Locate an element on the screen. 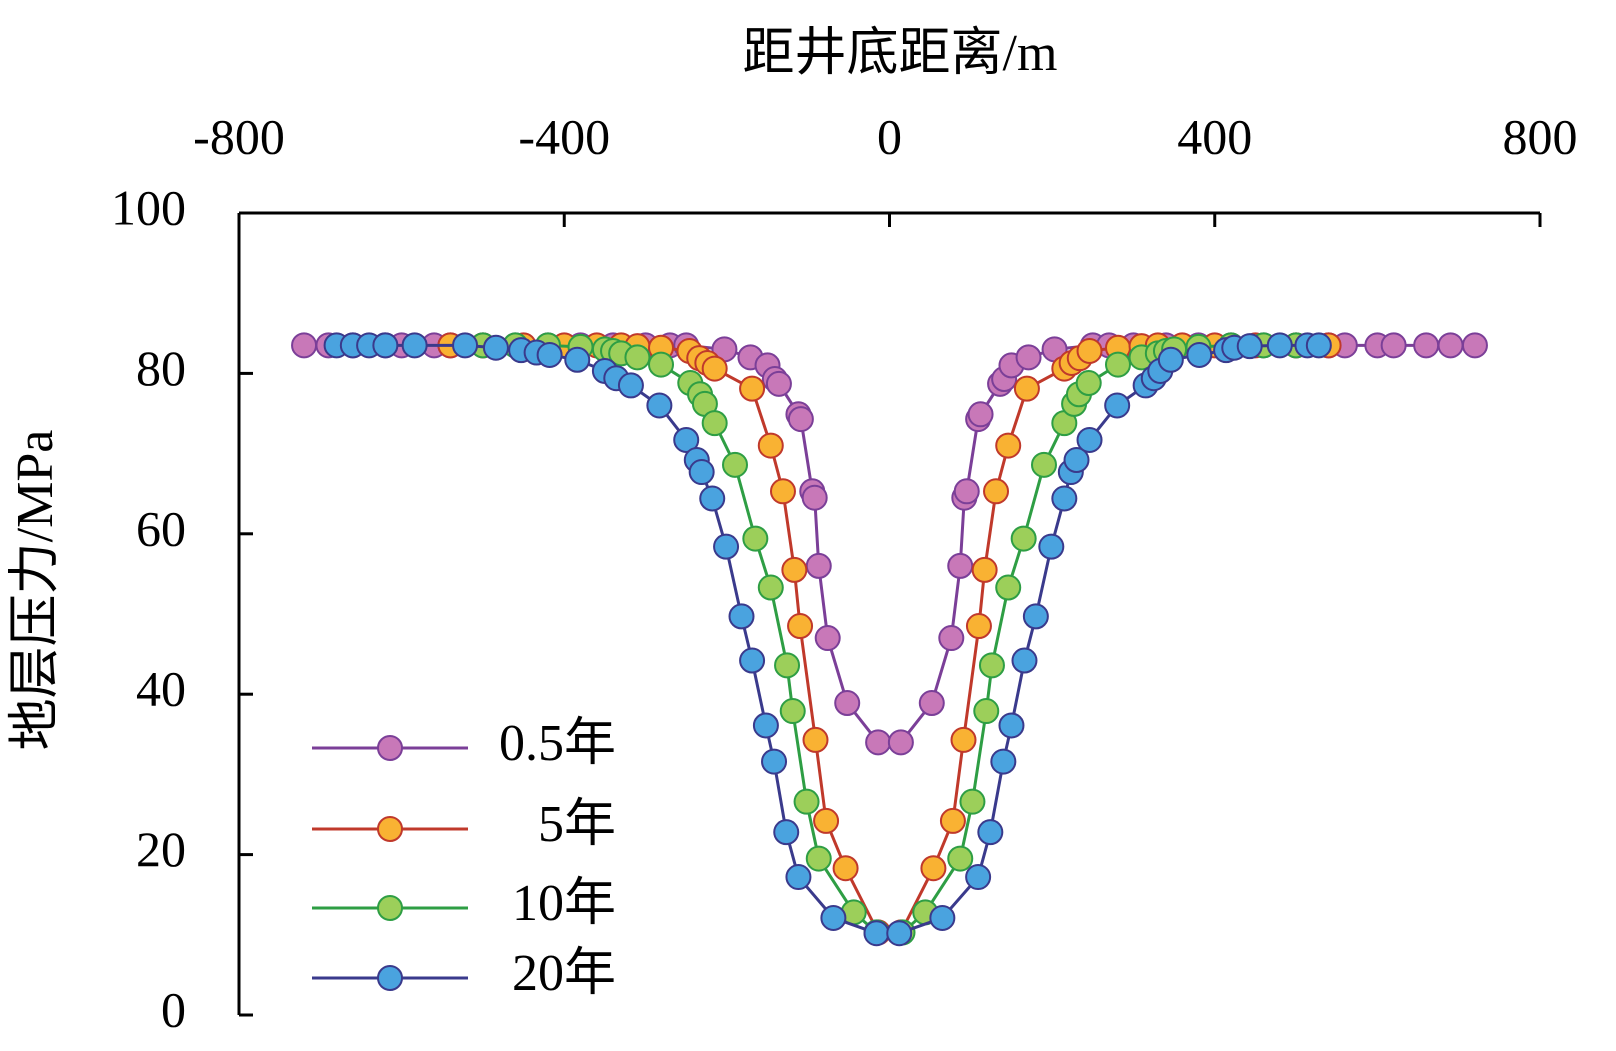  x-axis-title: 距井底距离/m is located at coordinates (900, 53).